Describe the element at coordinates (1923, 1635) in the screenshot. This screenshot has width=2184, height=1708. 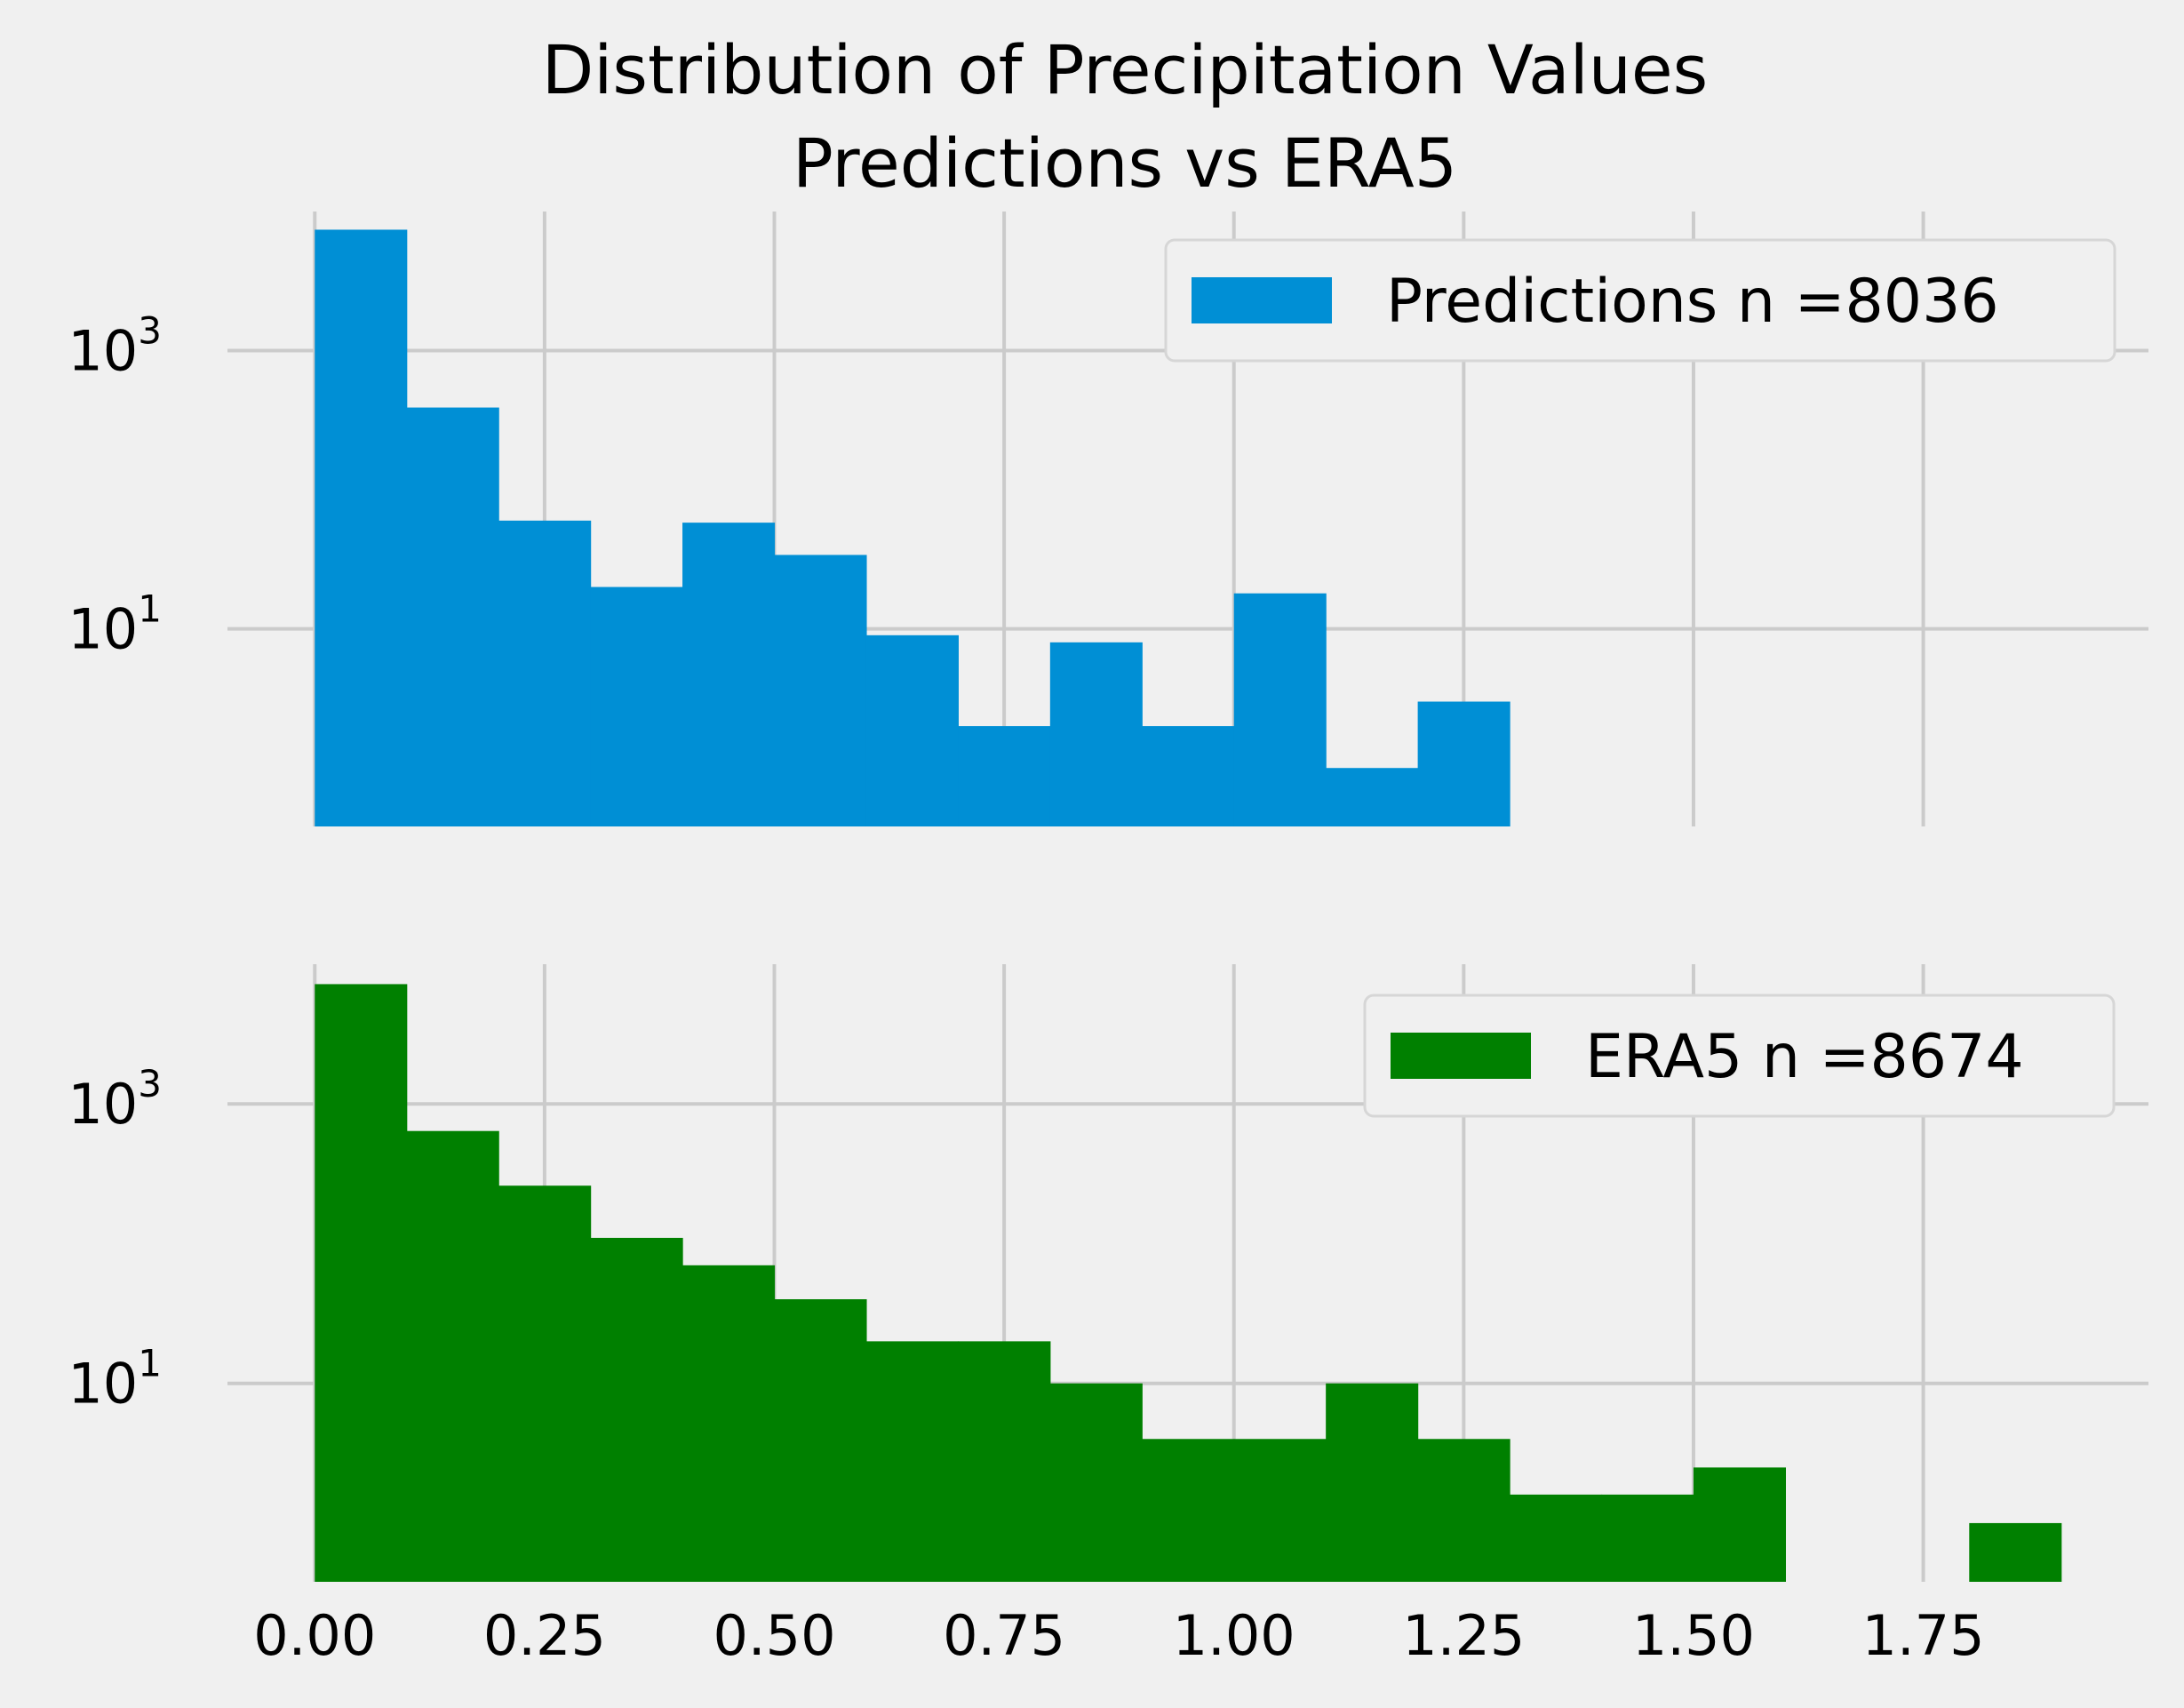
I see `x-tick-label: 1.75` at that location.